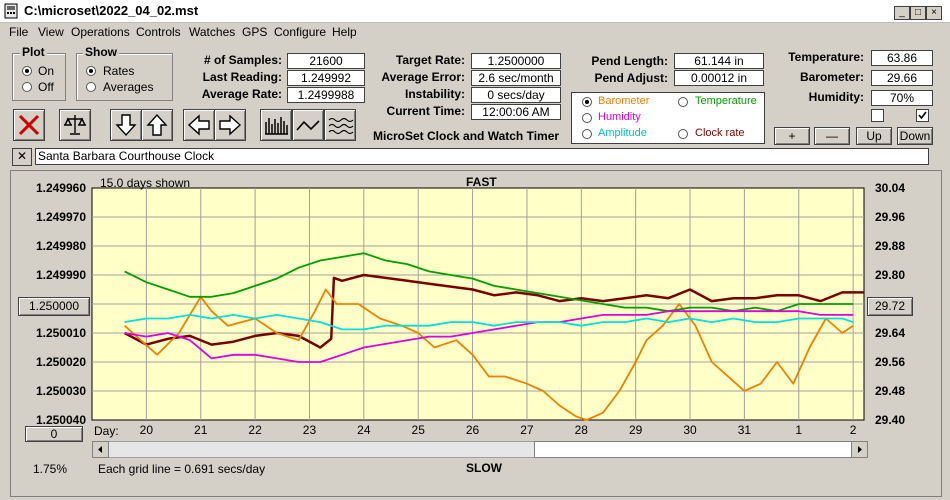  What do you see at coordinates (832, 136) in the screenshot?
I see `minus-button: —` at bounding box center [832, 136].